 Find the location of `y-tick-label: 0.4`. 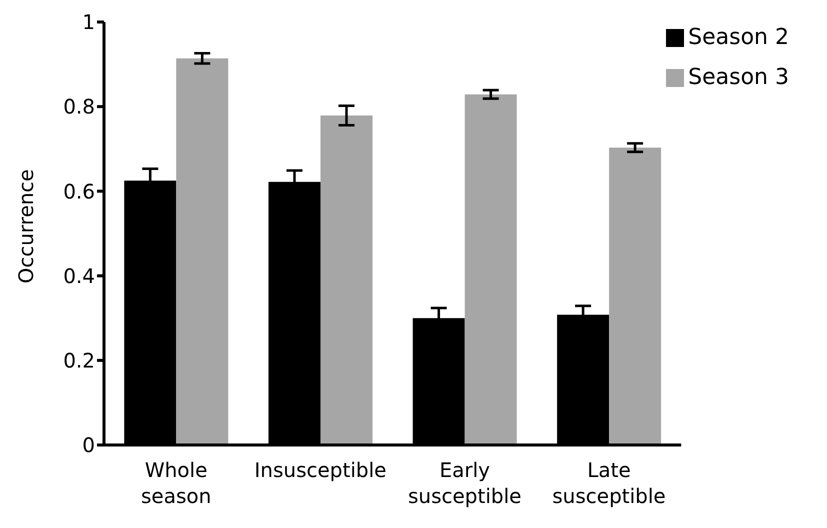

y-tick-label: 0.4 is located at coordinates (79, 276).